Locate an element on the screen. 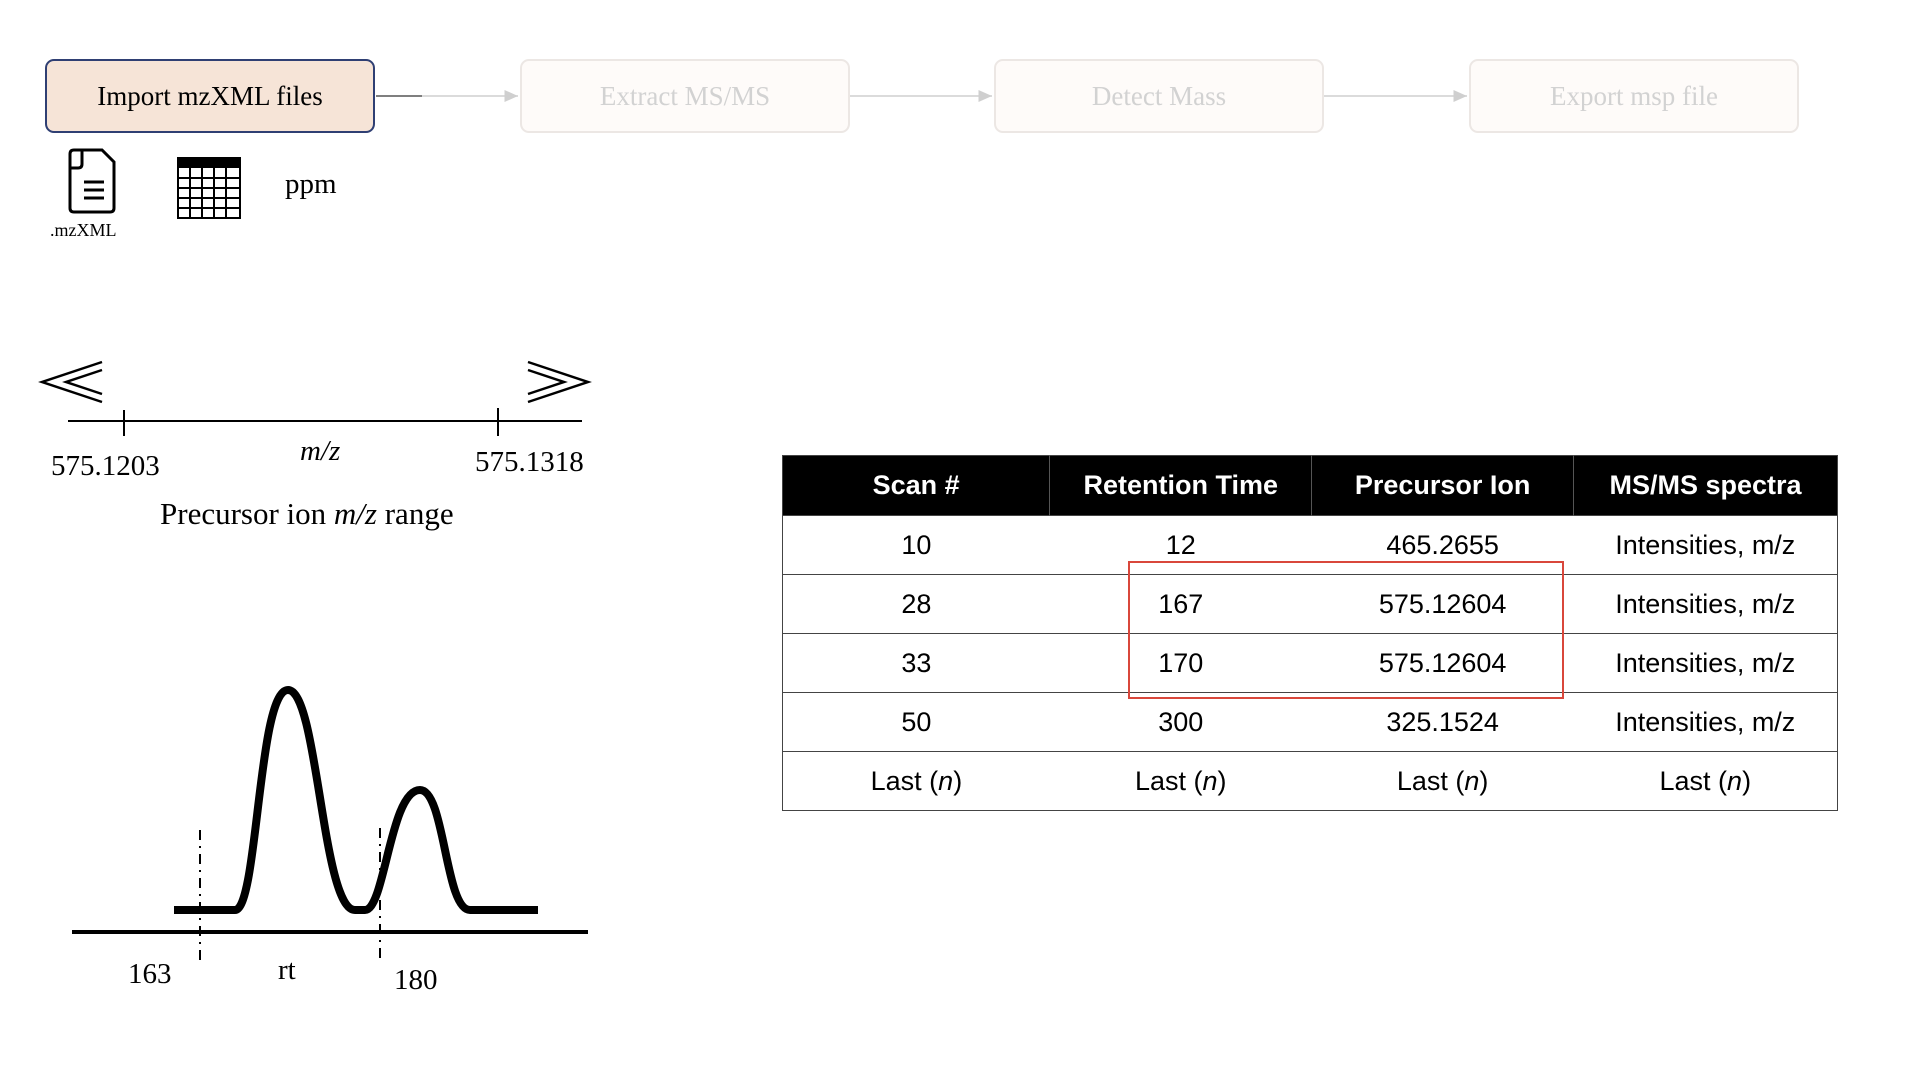  chevron-left-icon is located at coordinates (70, 382).